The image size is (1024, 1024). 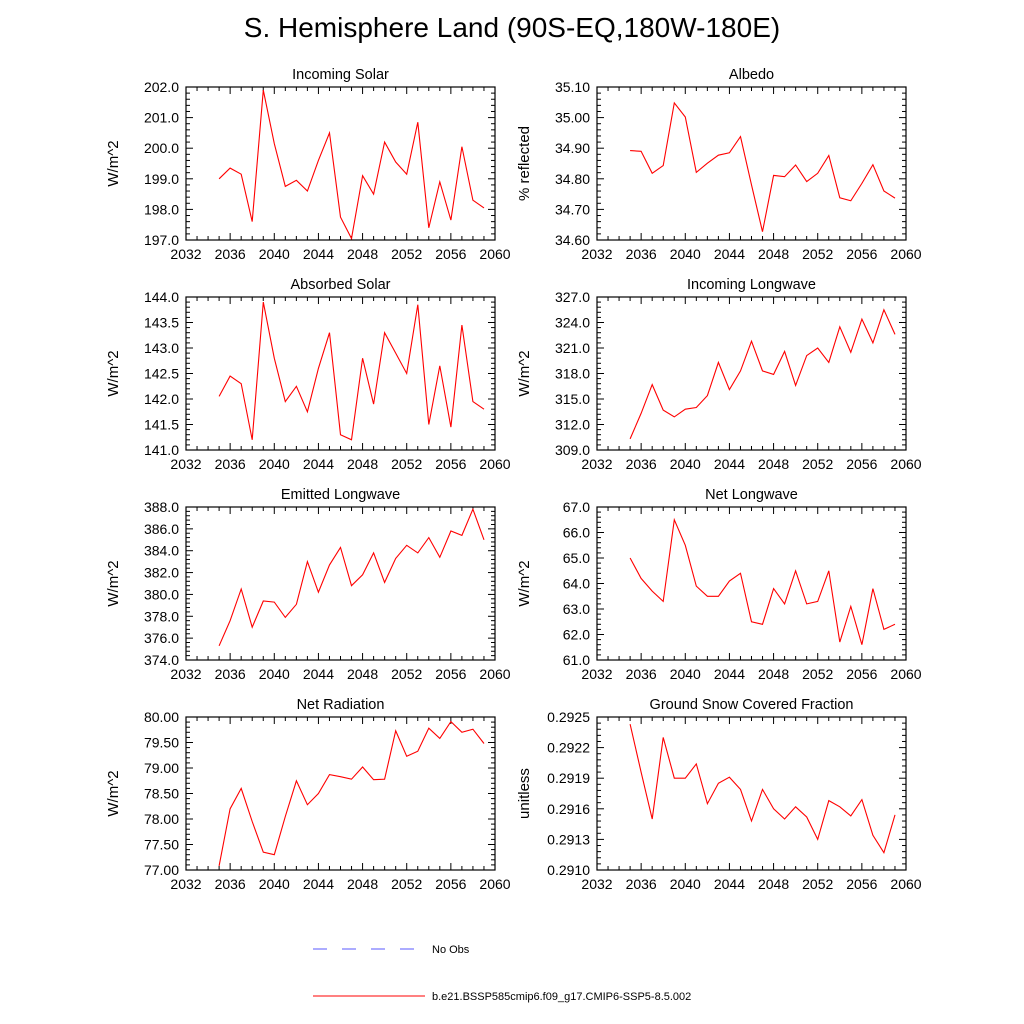 What do you see at coordinates (230, 464) in the screenshot?
I see `absorbed-solar-x-tick-label: 2036` at bounding box center [230, 464].